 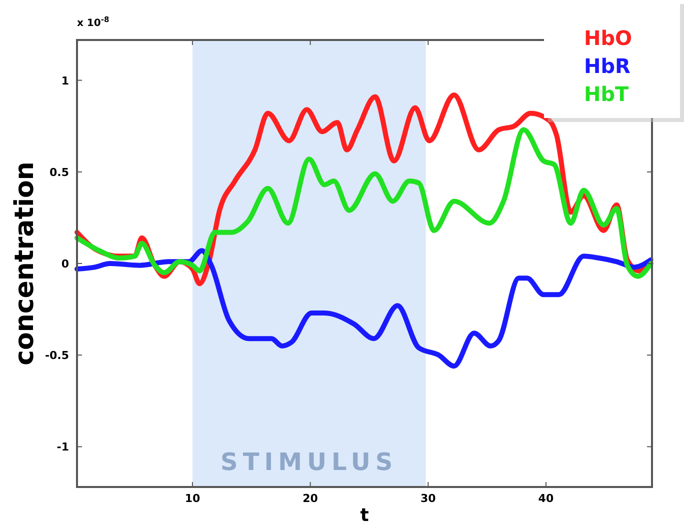 What do you see at coordinates (546, 498) in the screenshot?
I see `x-tick-label: 40` at bounding box center [546, 498].